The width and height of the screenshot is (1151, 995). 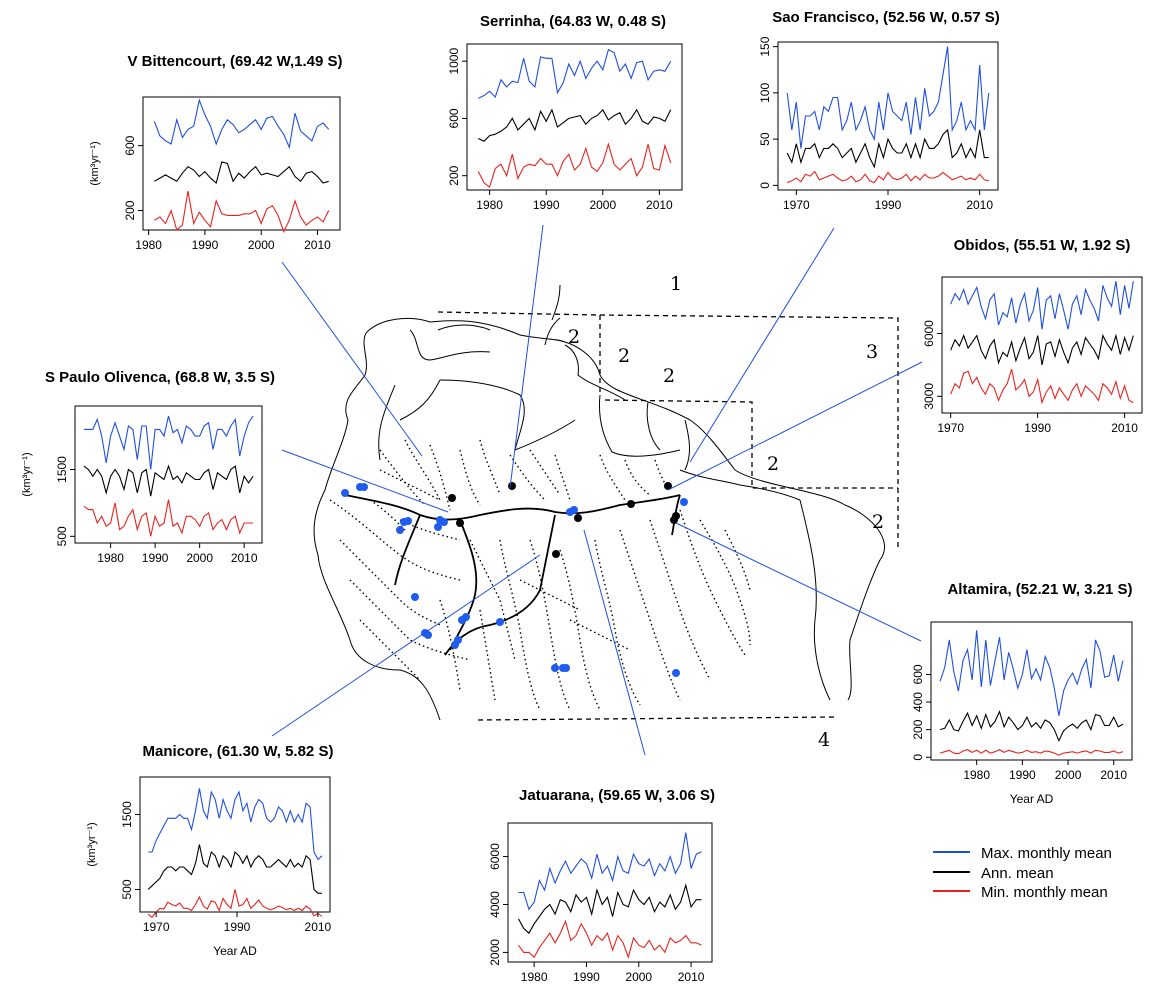 I want to click on main-rivers, so click(x=512, y=575).